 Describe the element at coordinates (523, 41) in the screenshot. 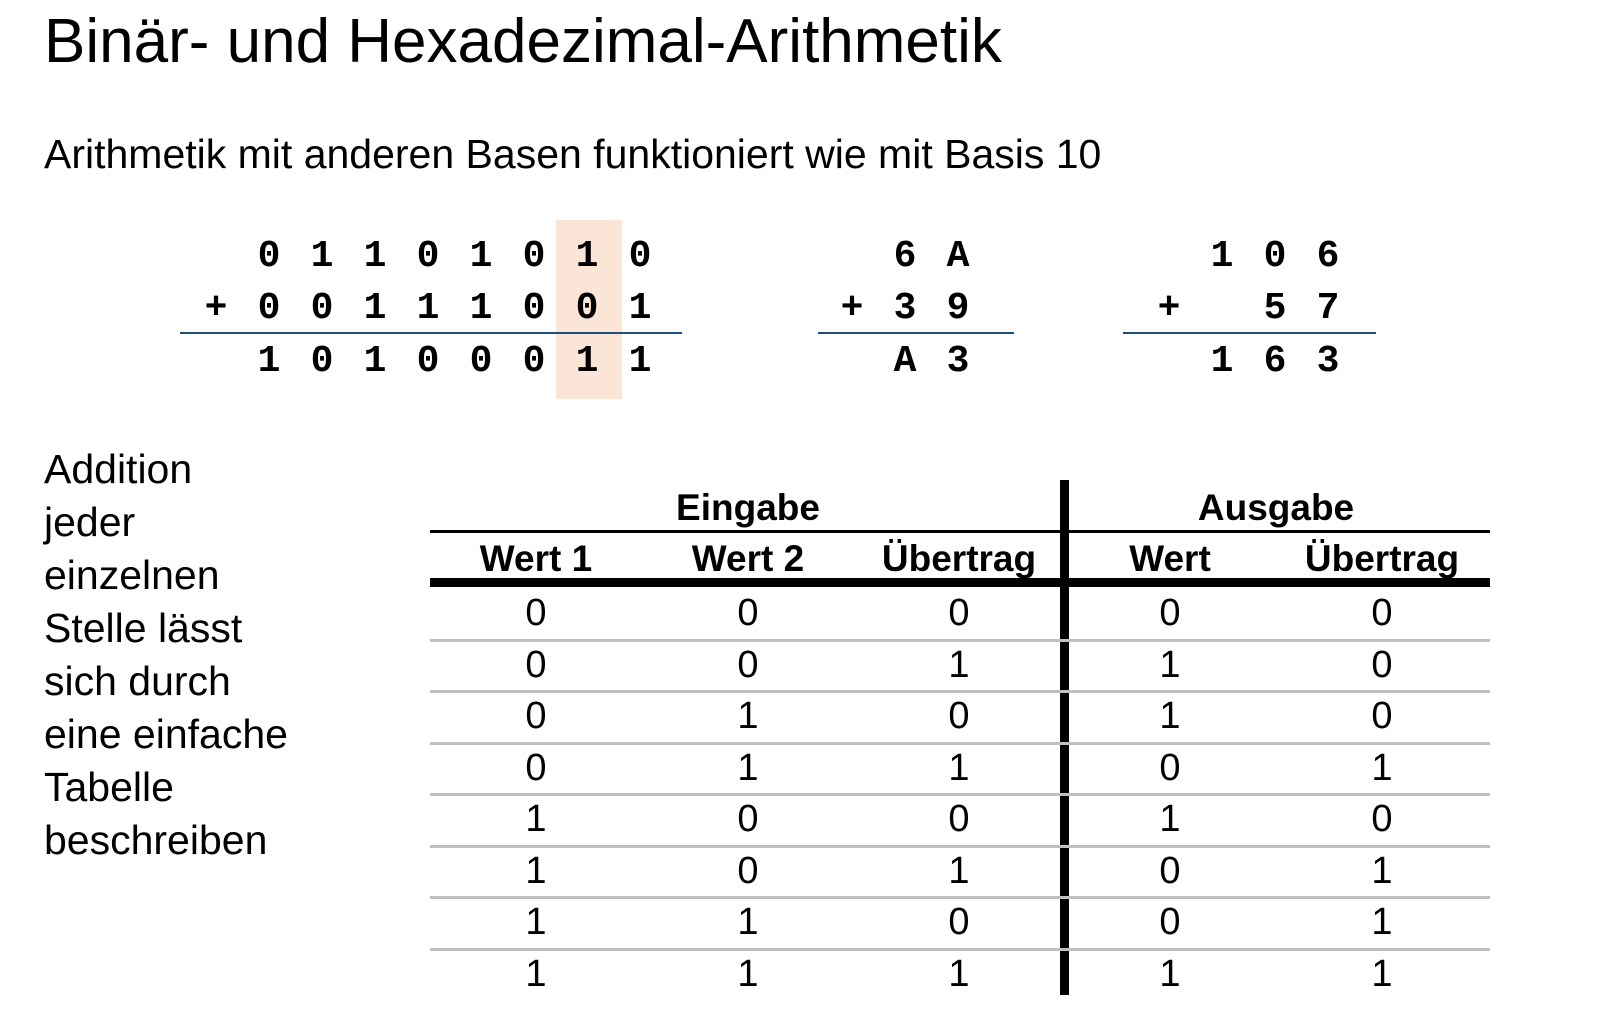

I see `page-title: Binär- und Hexadezimal-Arithmetik` at that location.